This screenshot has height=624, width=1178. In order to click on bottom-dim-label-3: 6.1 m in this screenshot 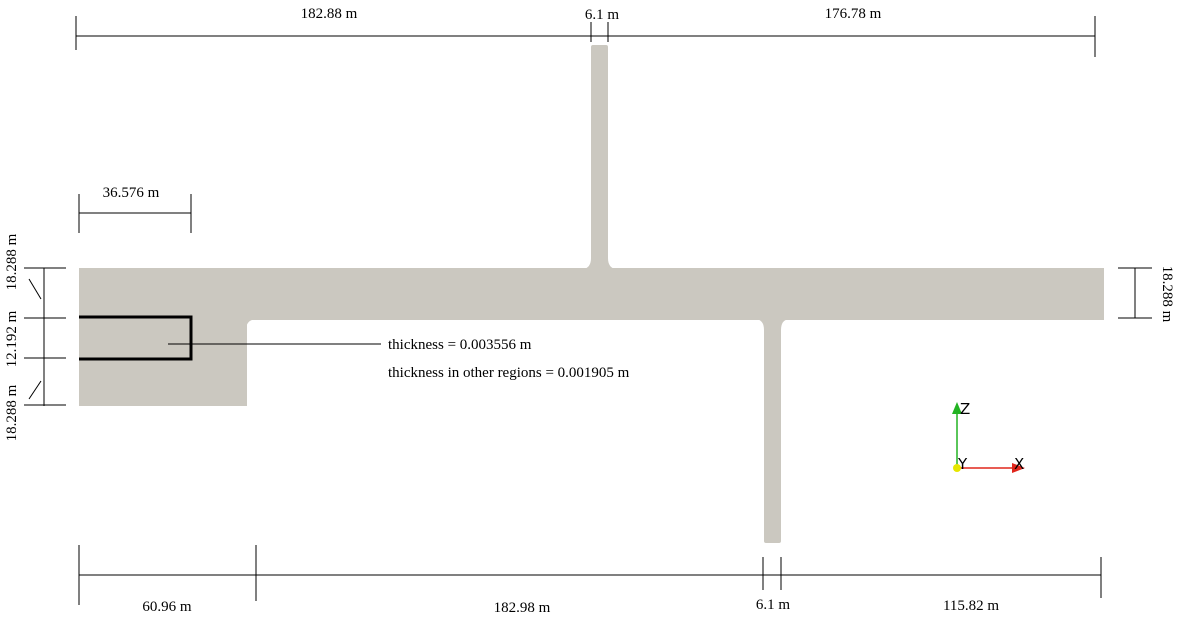, I will do `click(773, 605)`.